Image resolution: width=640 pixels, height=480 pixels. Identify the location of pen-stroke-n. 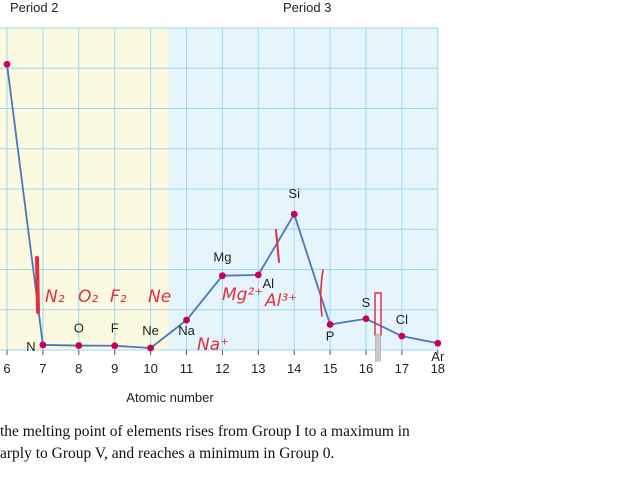
(37, 285).